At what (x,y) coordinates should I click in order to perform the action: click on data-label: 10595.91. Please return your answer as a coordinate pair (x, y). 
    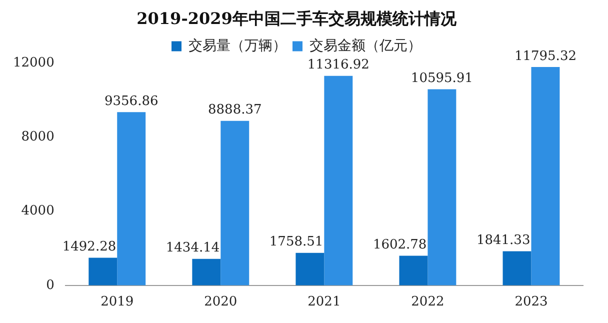
    Looking at the image, I should click on (441, 78).